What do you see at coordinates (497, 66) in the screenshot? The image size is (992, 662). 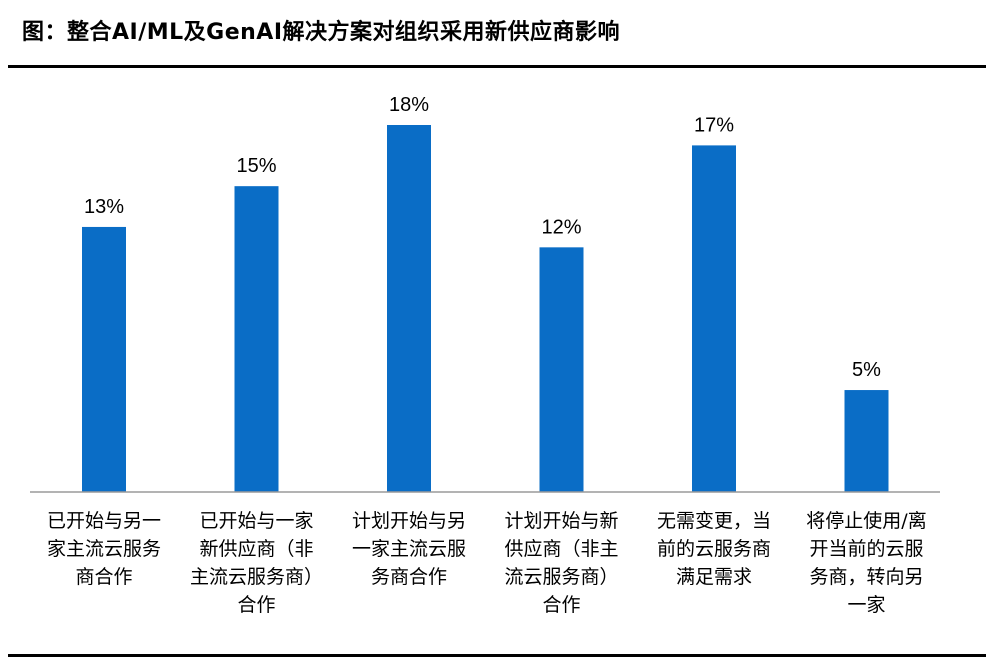 I see `top-rule` at bounding box center [497, 66].